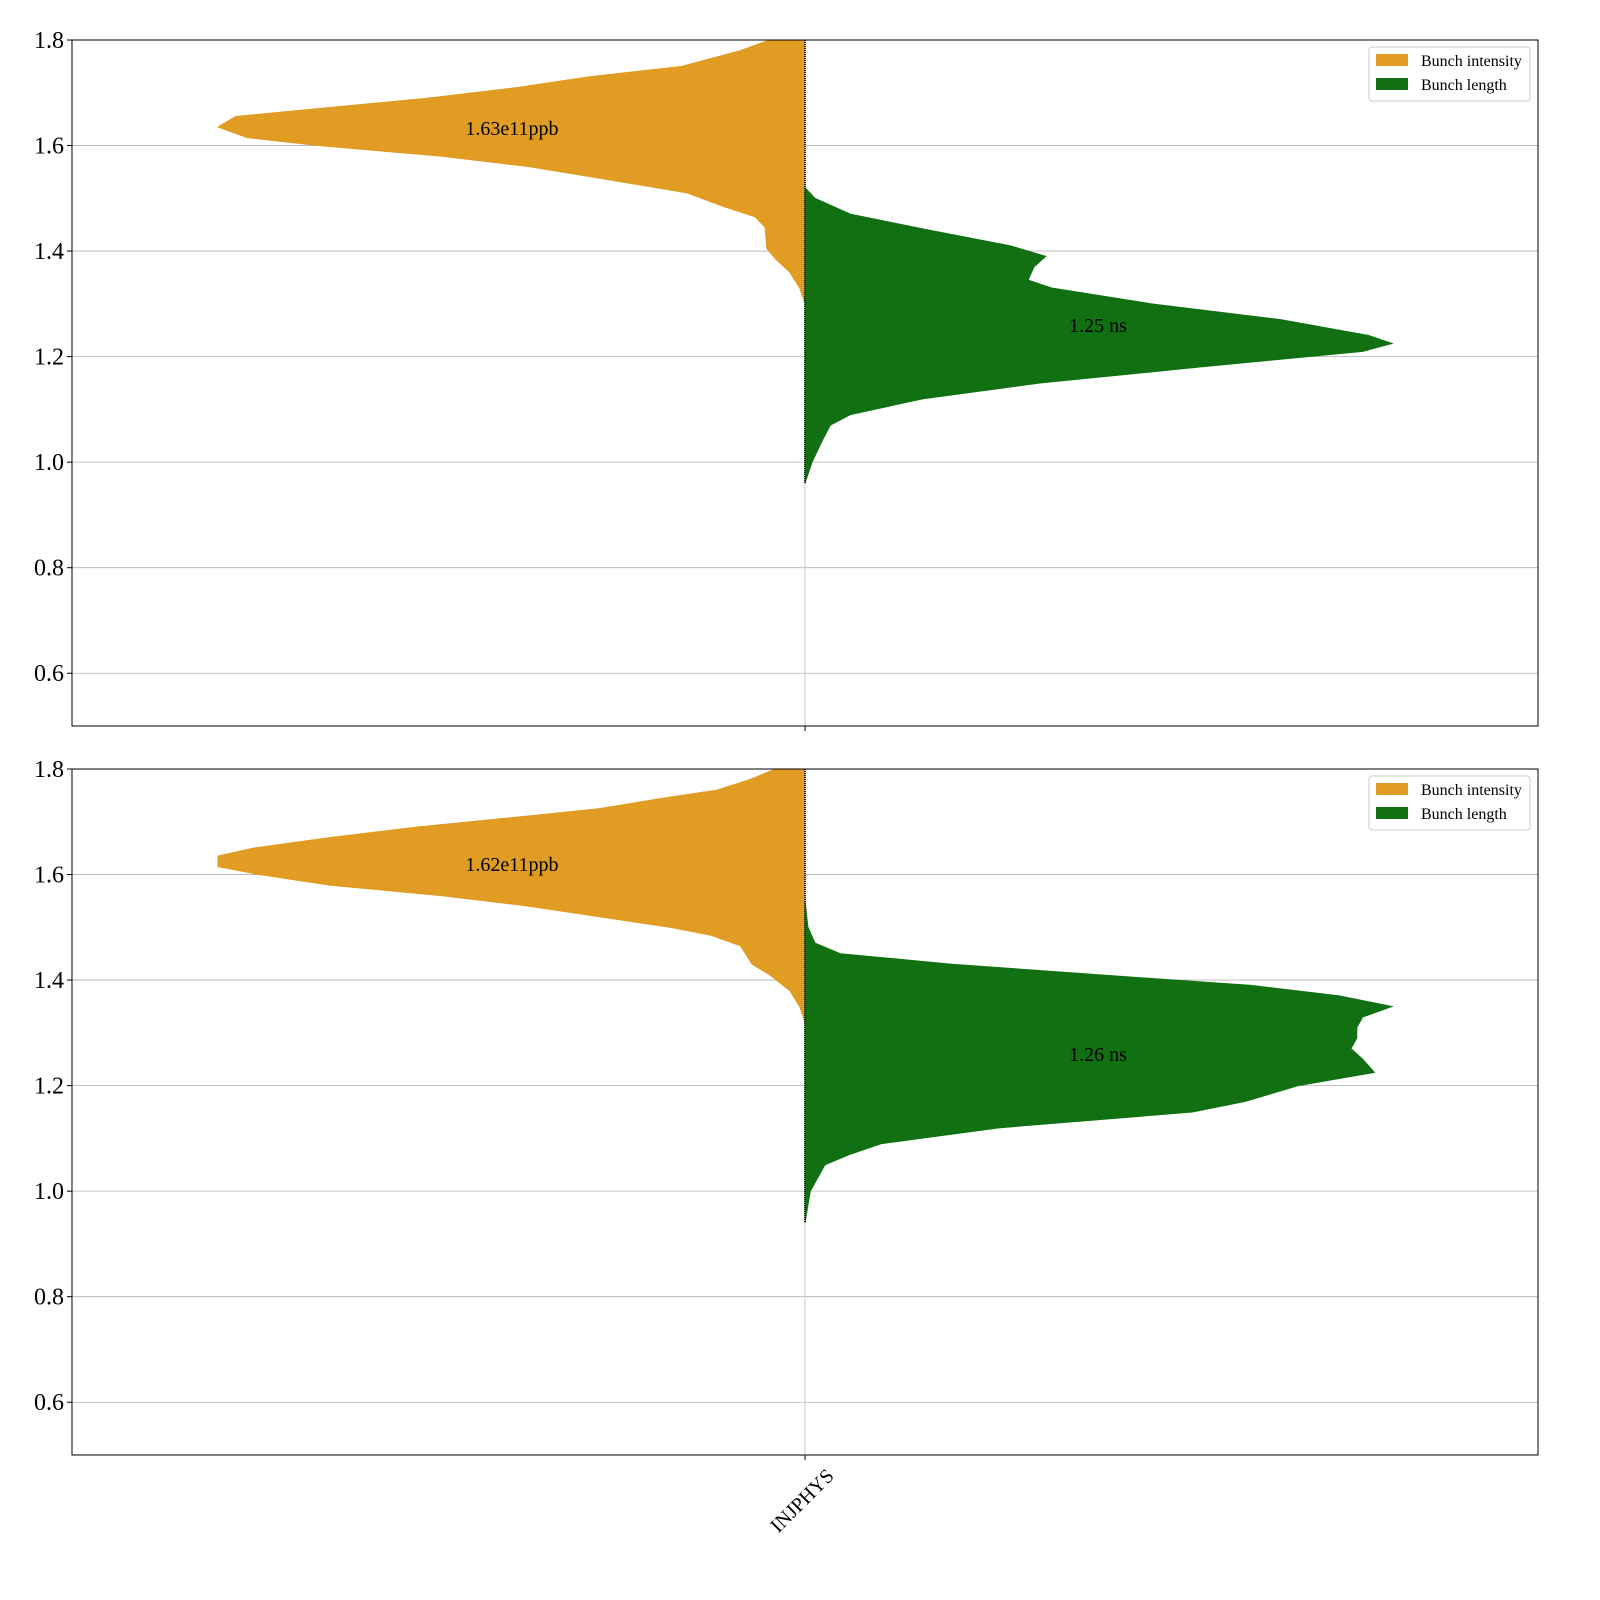  I want to click on violin-annotation: 1.63e11ppb, so click(511, 129).